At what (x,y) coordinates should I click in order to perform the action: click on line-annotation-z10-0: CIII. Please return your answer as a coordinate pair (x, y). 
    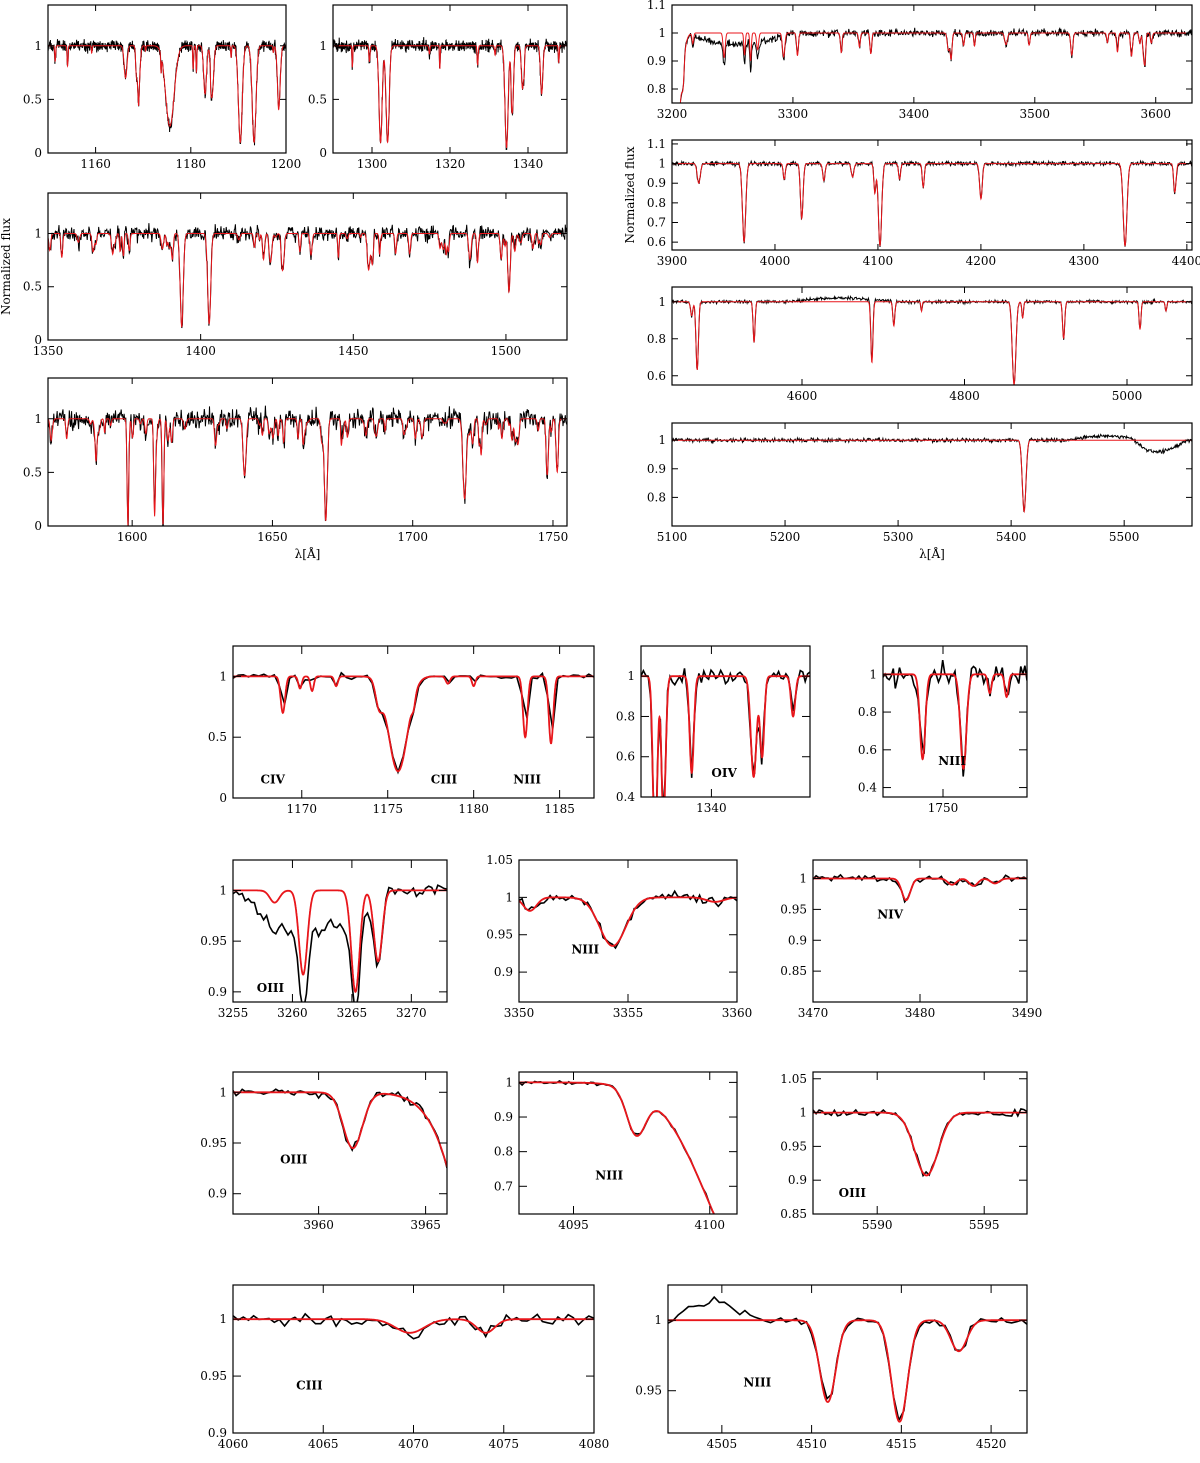
    Looking at the image, I should click on (309, 1386).